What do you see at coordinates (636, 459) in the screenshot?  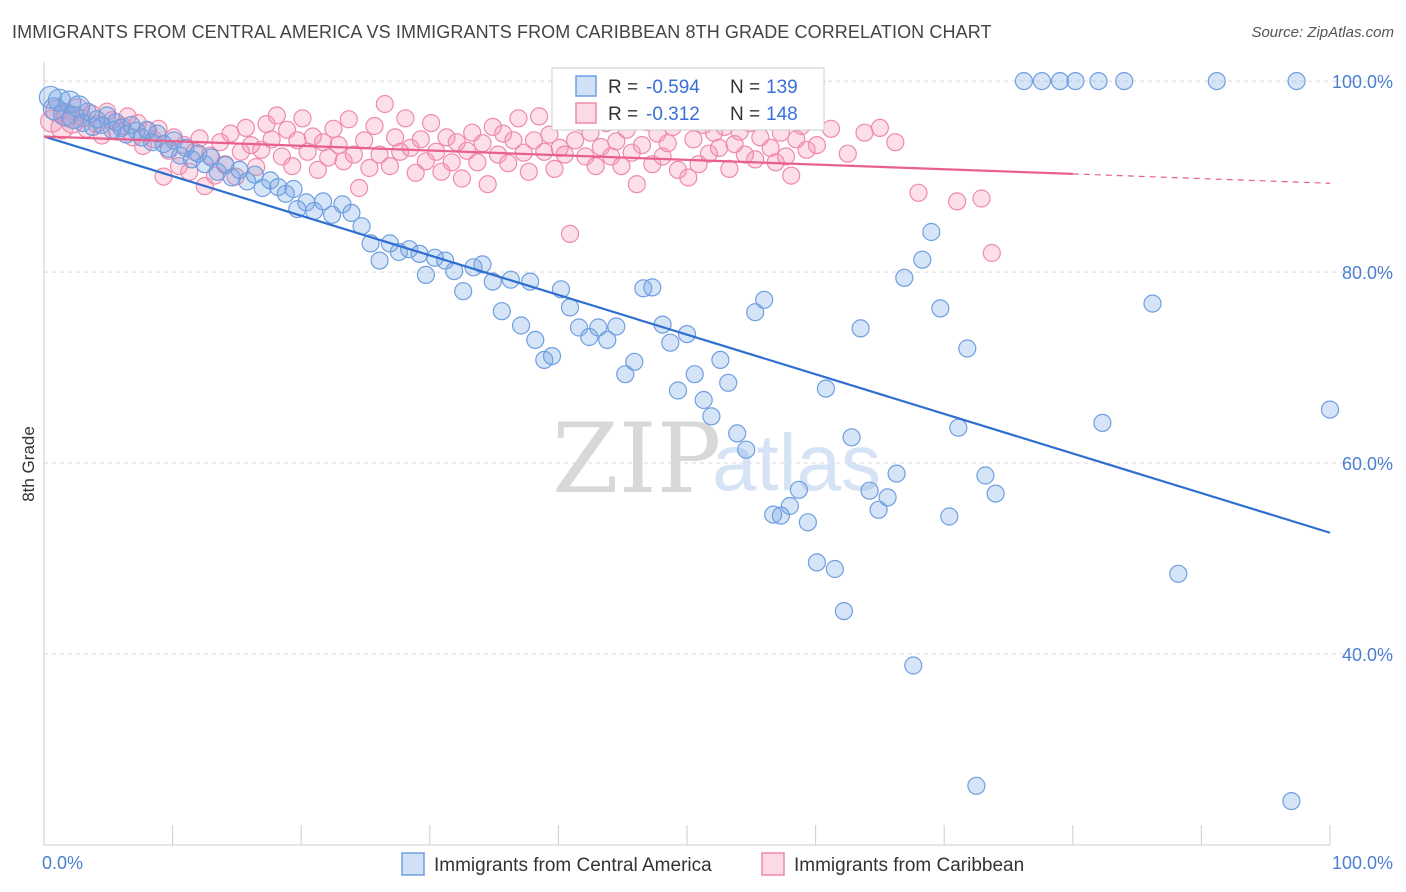 I see `watermark-zip: ZIP` at bounding box center [636, 459].